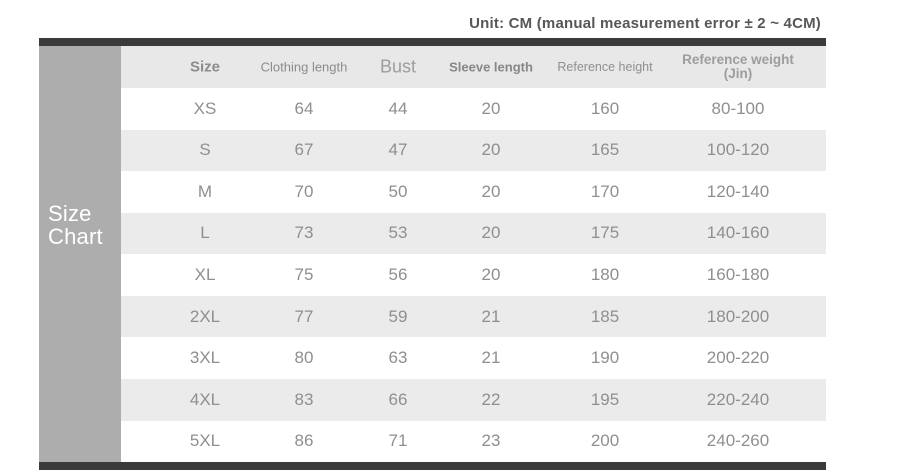 Image resolution: width=903 pixels, height=471 pixels. I want to click on table-row-2xl: 2XL 77 59 21 185 180-200, so click(473, 316).